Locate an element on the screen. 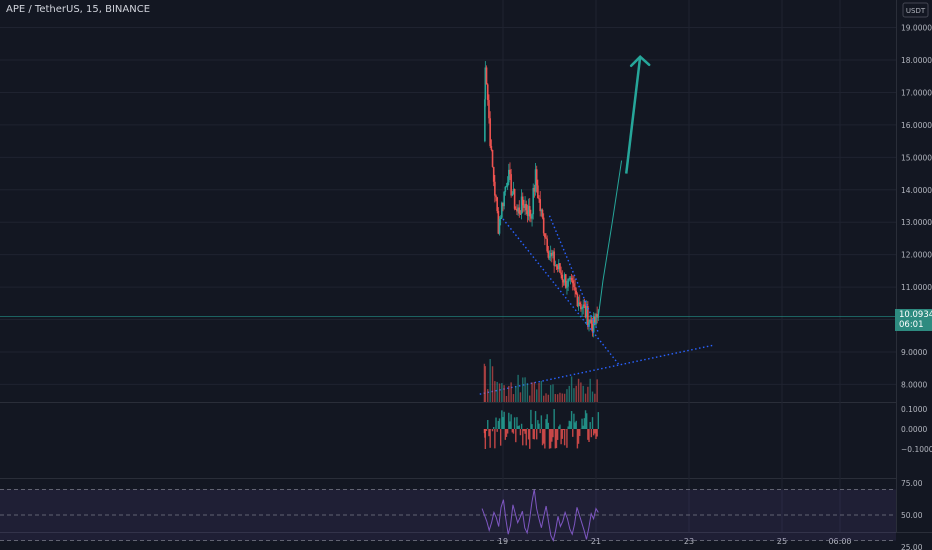  price-tick-label: 17.0000 is located at coordinates (916, 92).